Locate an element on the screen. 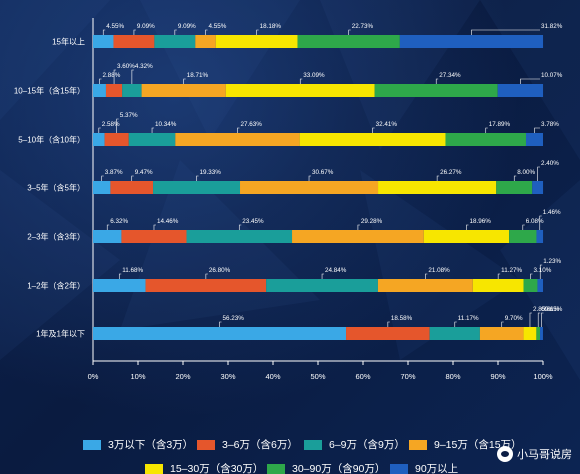  data-label-r2-s2: 3.60% is located at coordinates (126, 66).